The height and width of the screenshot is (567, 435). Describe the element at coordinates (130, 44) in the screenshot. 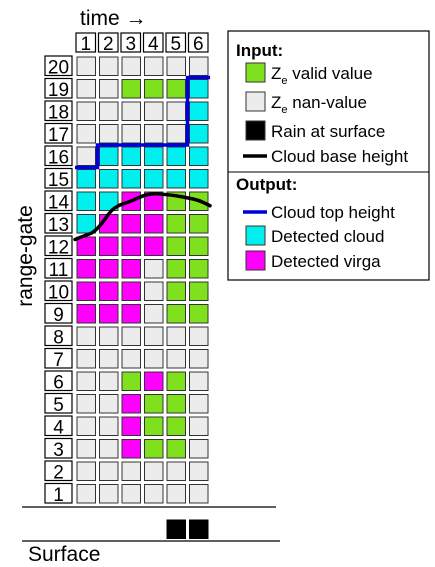

I see `time-tick-label: 3` at that location.